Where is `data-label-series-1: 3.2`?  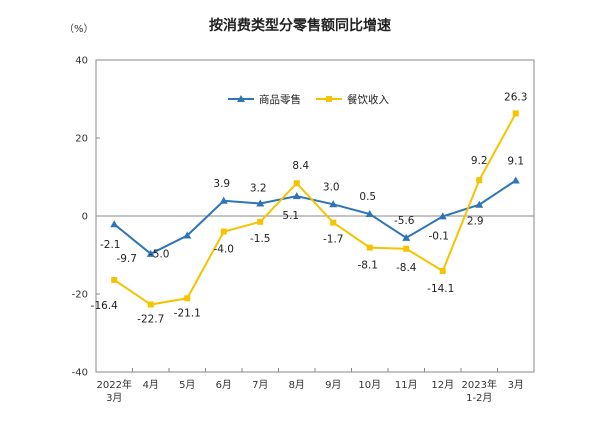
data-label-series-1: 3.2 is located at coordinates (258, 189).